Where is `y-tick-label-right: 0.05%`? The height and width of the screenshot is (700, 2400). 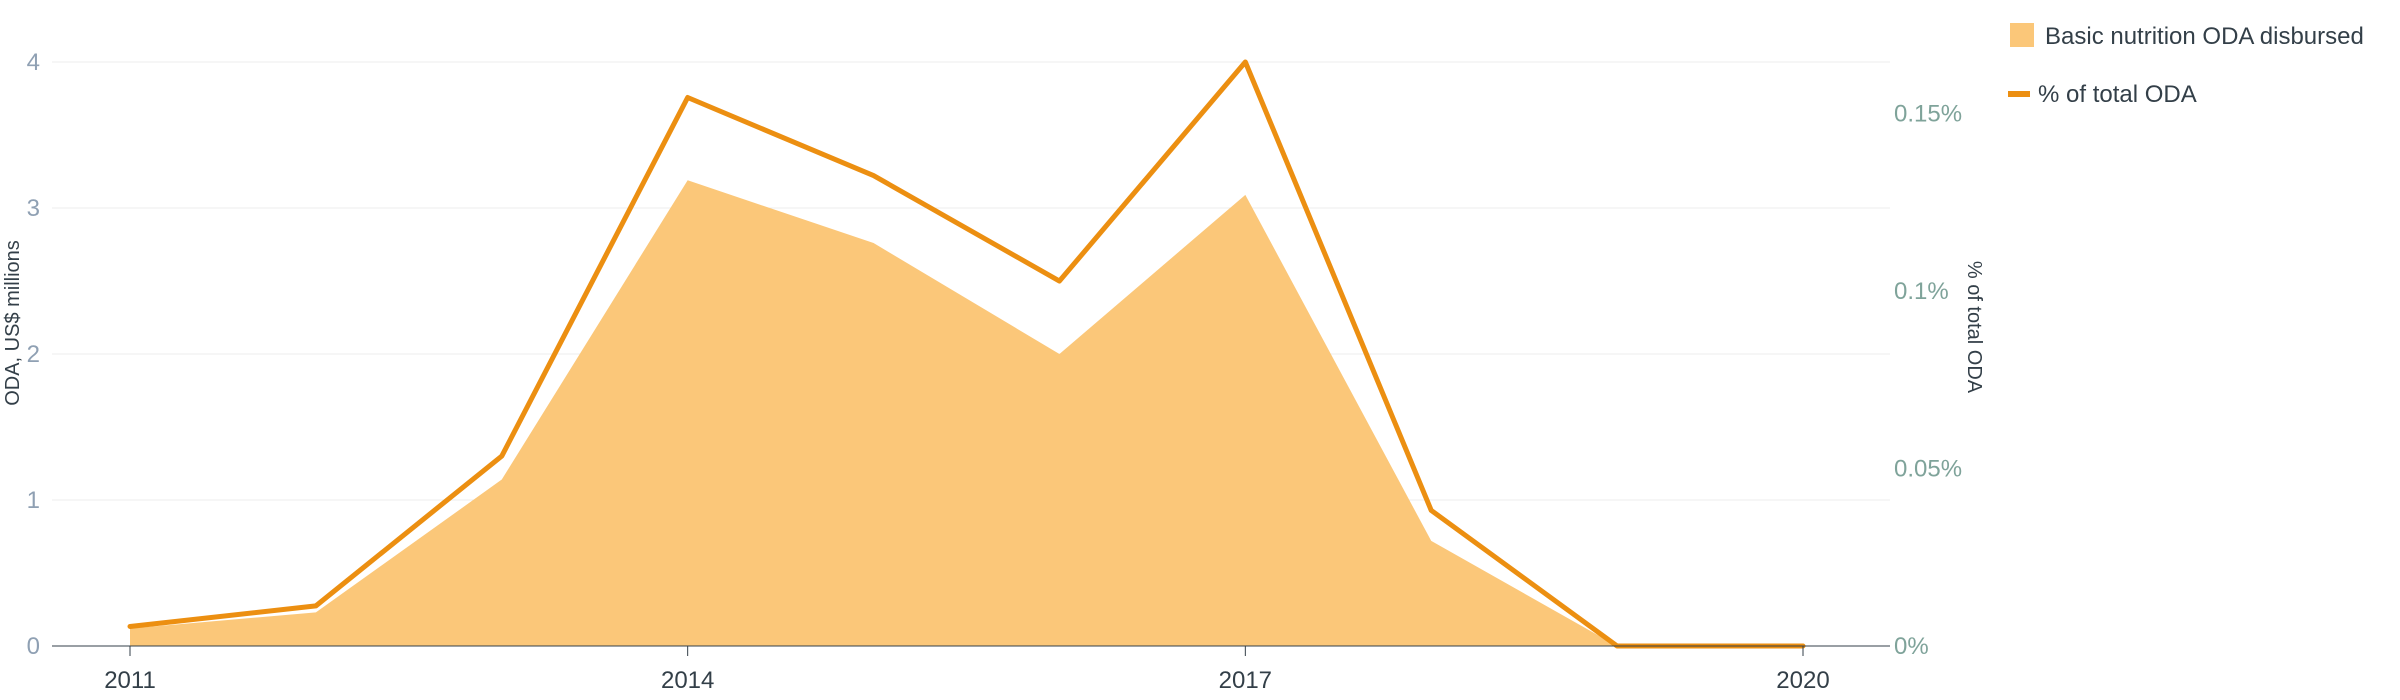
y-tick-label-right: 0.05% is located at coordinates (1928, 468).